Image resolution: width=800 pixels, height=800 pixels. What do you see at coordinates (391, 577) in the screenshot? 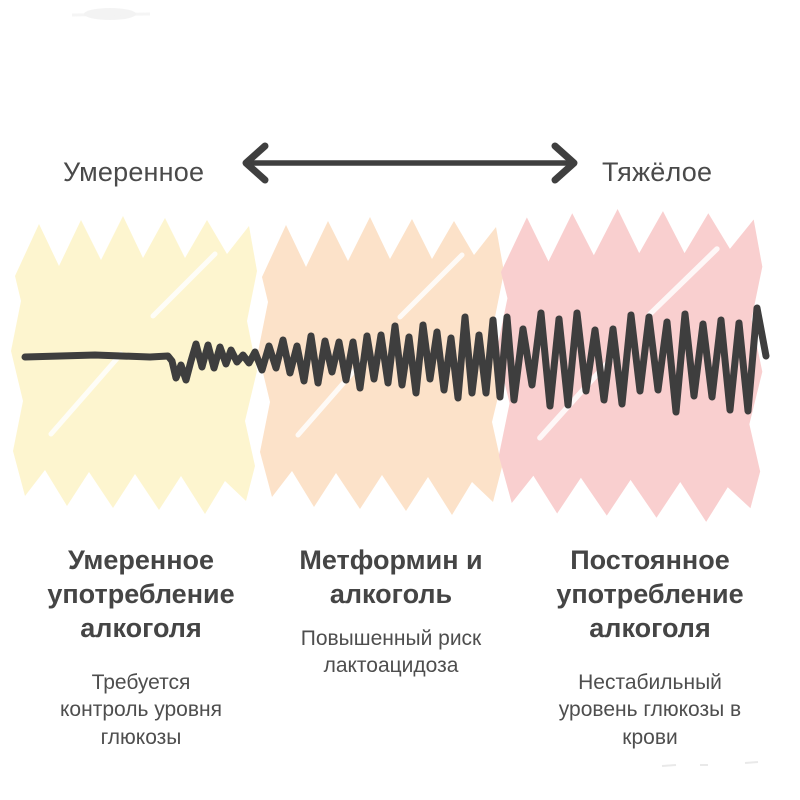
I see `column-heading: Метформин и алкоголь` at bounding box center [391, 577].